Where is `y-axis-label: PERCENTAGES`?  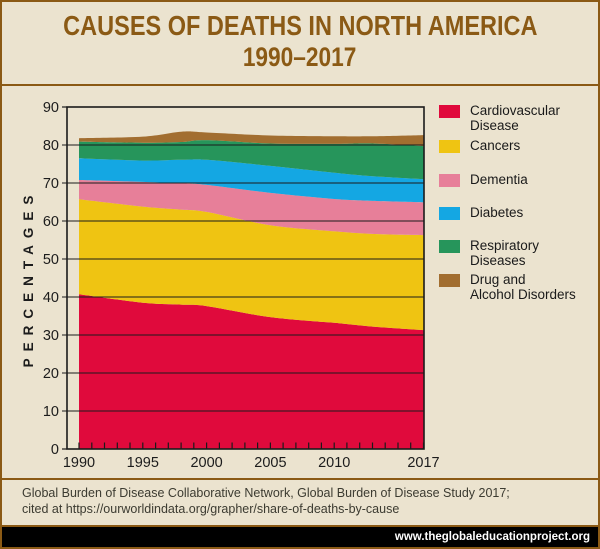 y-axis-label: PERCENTAGES is located at coordinates (28, 278).